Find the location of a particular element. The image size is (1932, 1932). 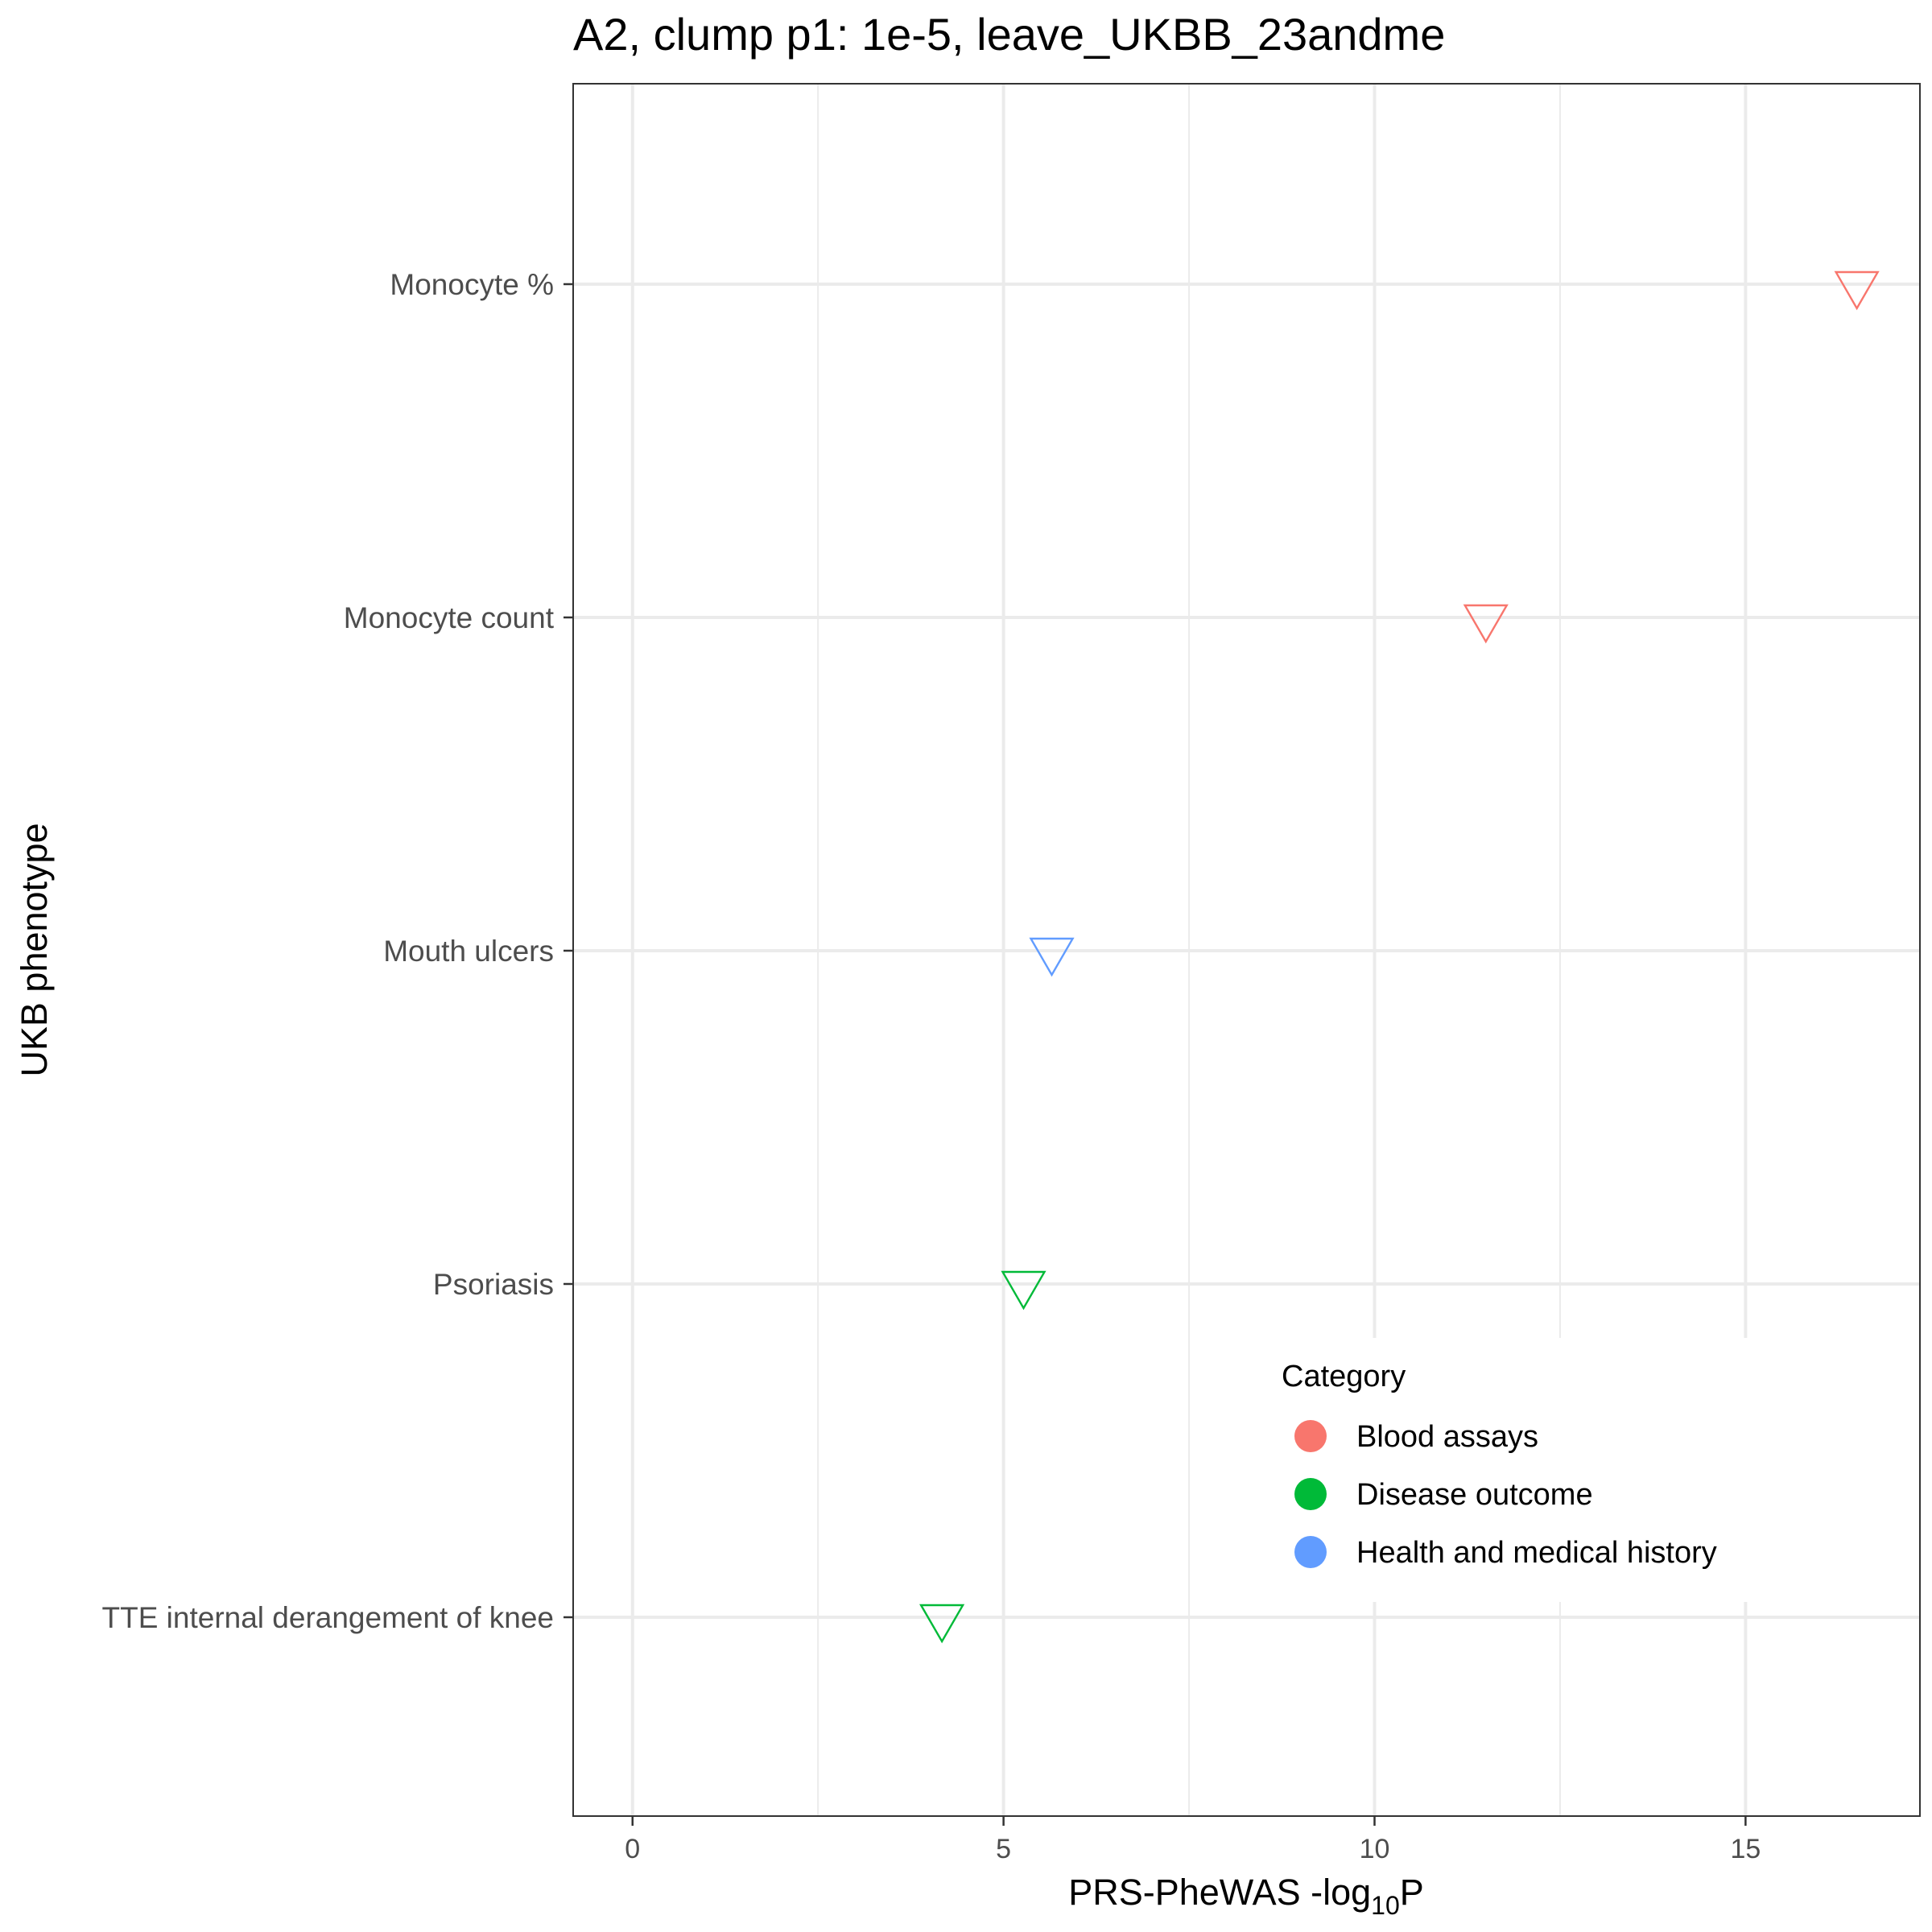

x-axis-title: PRS-PheWAS -log10P is located at coordinates (1246, 1896).